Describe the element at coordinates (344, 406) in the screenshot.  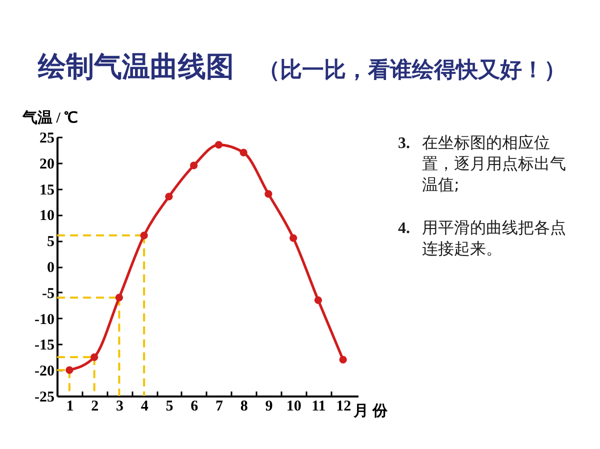
I see `x-tick-label: 12` at that location.